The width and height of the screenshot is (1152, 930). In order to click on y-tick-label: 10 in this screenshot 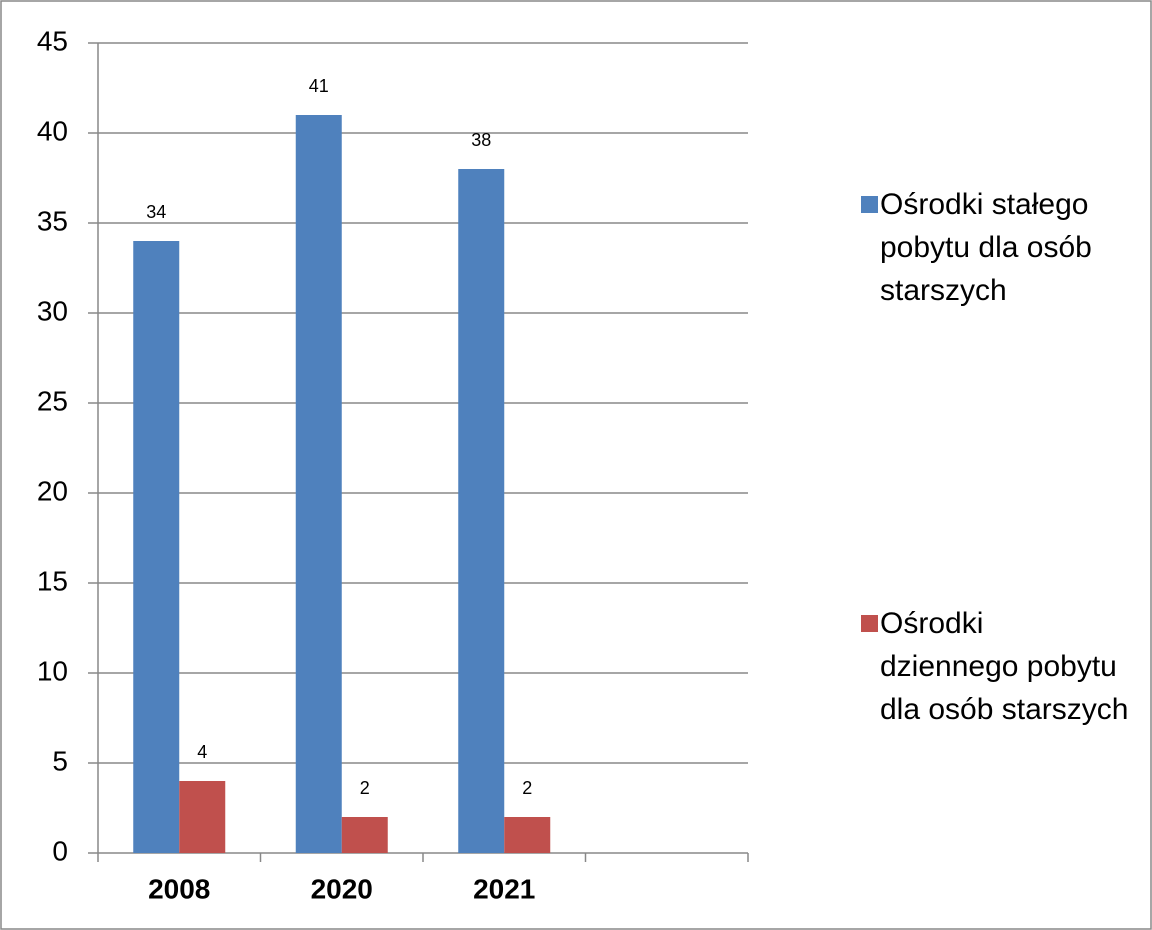, I will do `click(52, 670)`.